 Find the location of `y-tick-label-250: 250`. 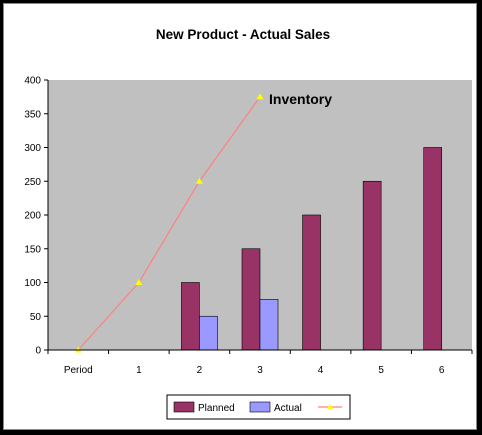

y-tick-label-250: 250 is located at coordinates (32, 182).